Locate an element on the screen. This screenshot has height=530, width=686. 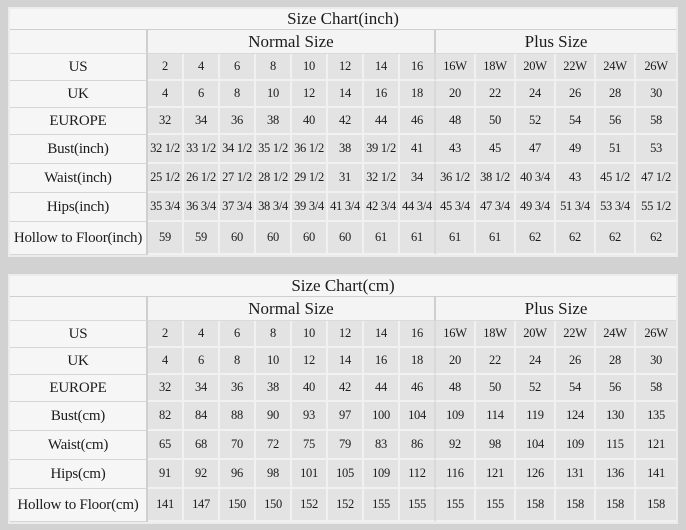
cell: 53 3/4 is located at coordinates (616, 207).